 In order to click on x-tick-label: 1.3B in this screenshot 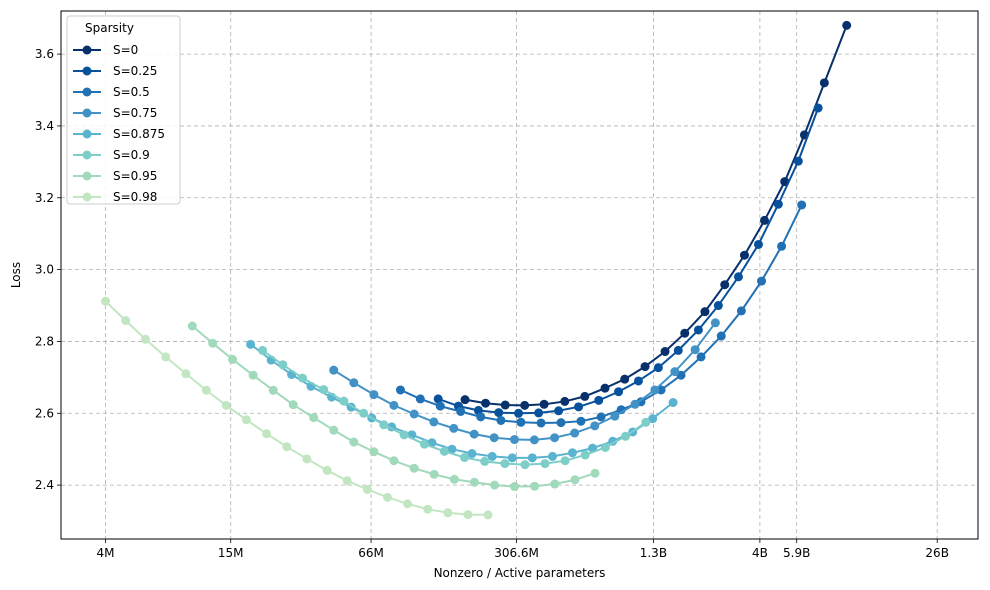, I will do `click(653, 553)`.